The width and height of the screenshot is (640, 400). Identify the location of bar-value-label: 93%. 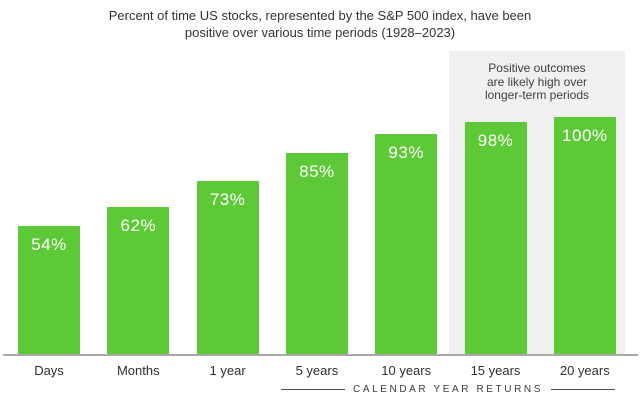
(406, 152).